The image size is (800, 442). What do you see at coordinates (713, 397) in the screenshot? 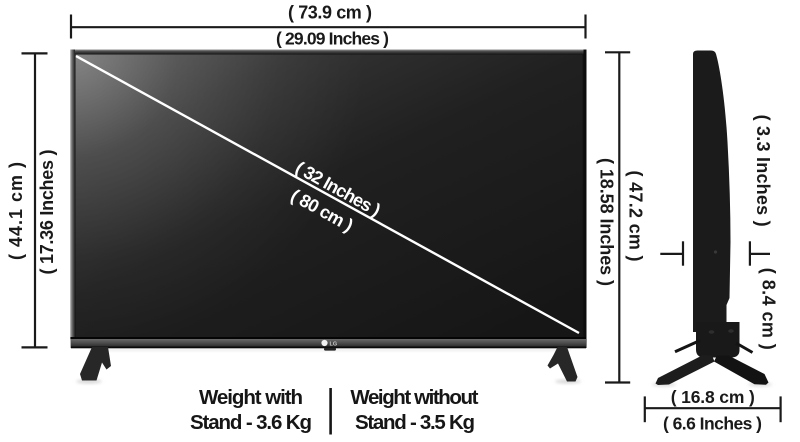
I see `svg-text: ( 16.8 cm )` at bounding box center [713, 397].